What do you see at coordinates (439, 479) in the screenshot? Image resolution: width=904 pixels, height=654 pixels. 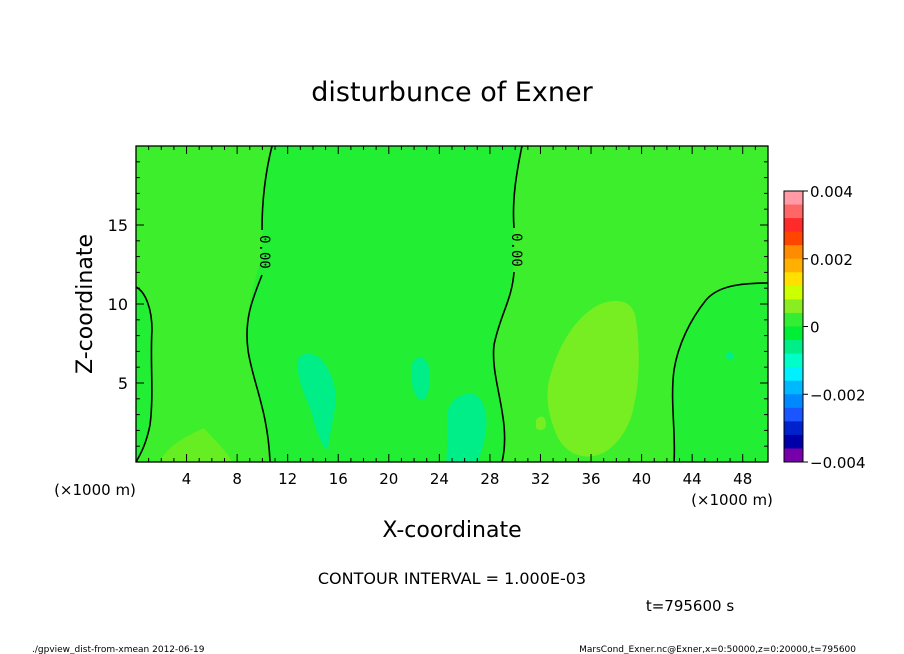 I see `x-tick-label: 24` at bounding box center [439, 479].